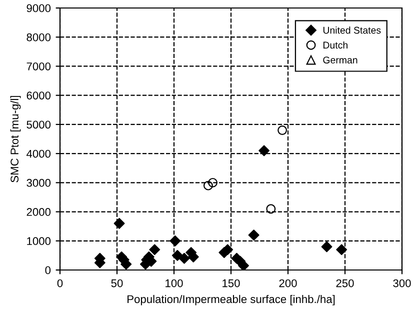  What do you see at coordinates (60, 283) in the screenshot?
I see `x-tick-label: 0` at bounding box center [60, 283].